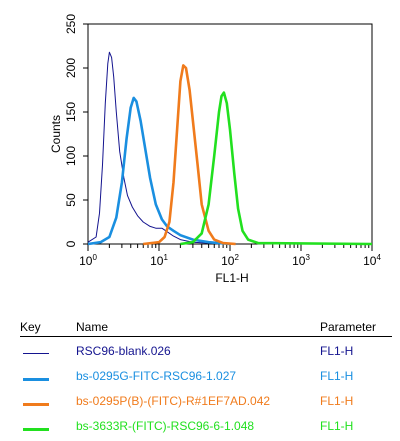  Describe the element at coordinates (165, 257) in the screenshot. I see `x-tick-exponent: 1` at that location.